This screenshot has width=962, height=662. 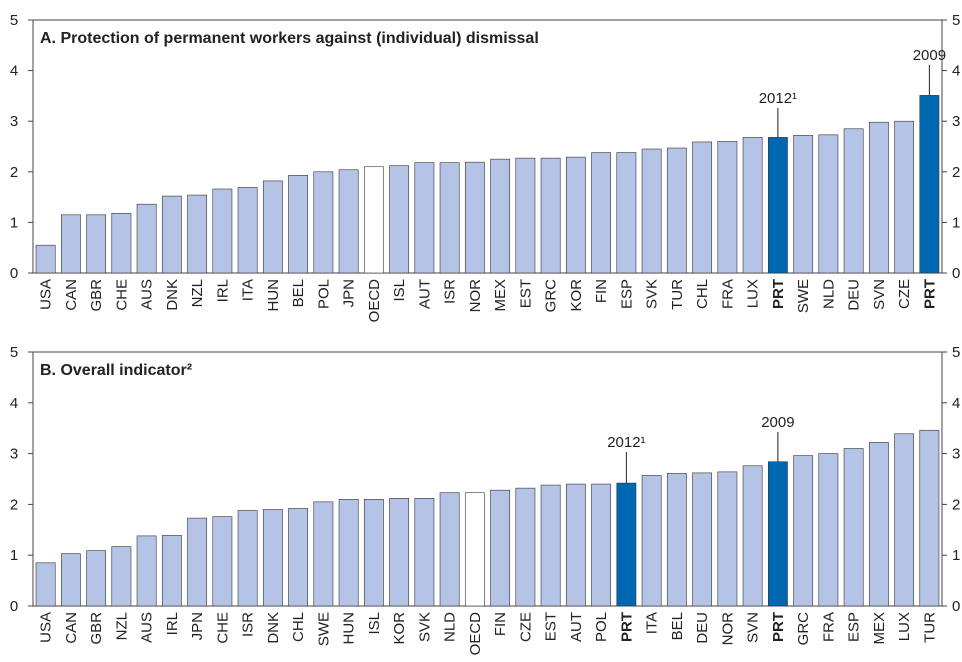 I want to click on y-tick-label: 3, so click(x=14, y=121).